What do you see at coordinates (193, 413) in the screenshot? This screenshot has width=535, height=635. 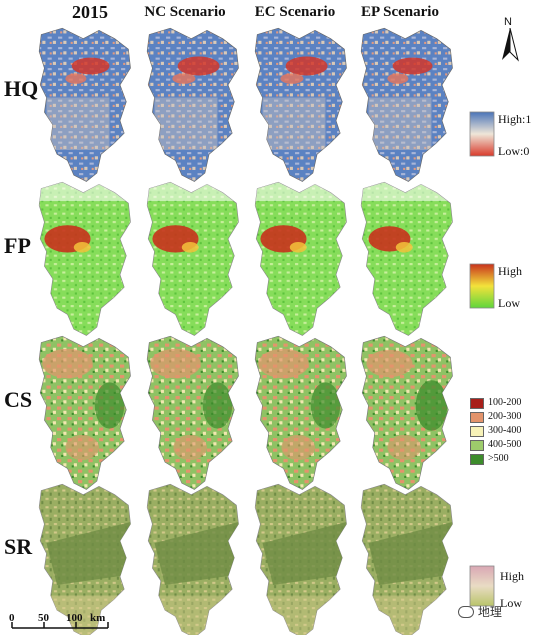 I see `map-cs-nc` at bounding box center [193, 413].